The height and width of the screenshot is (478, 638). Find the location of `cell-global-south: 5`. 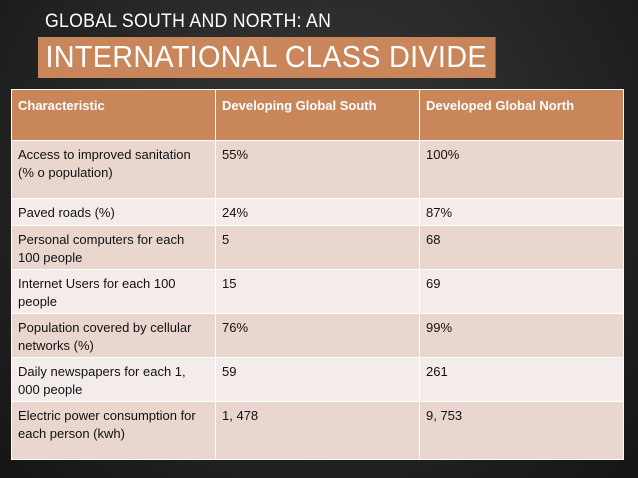

cell-global-south: 5 is located at coordinates (317, 247).